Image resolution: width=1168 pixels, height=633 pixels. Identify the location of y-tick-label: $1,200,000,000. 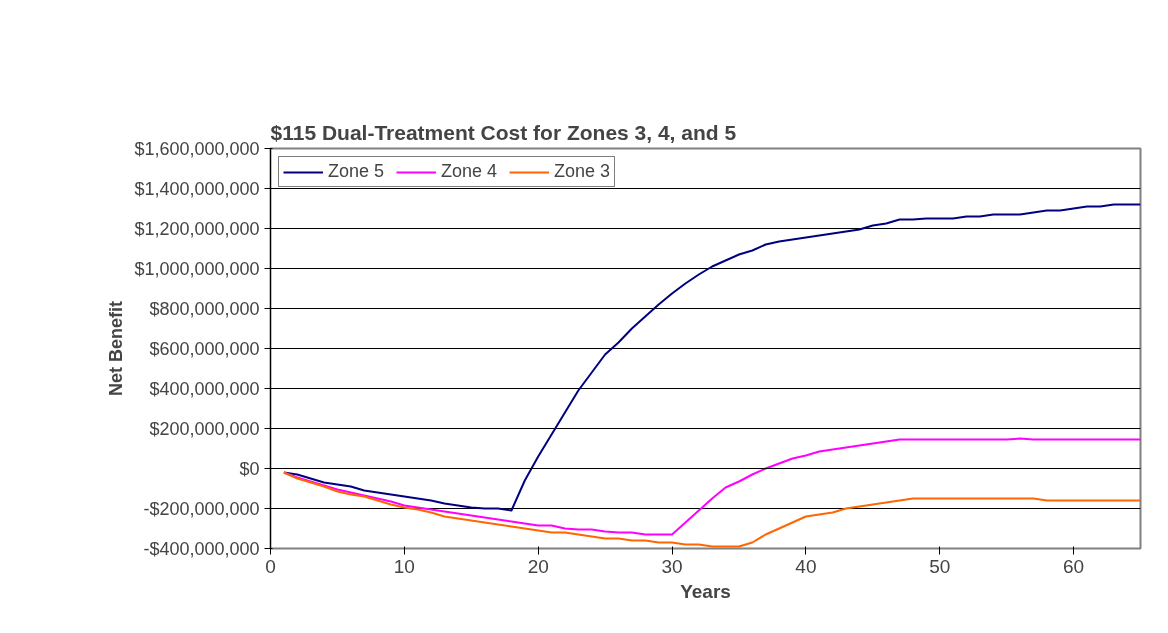
(197, 228).